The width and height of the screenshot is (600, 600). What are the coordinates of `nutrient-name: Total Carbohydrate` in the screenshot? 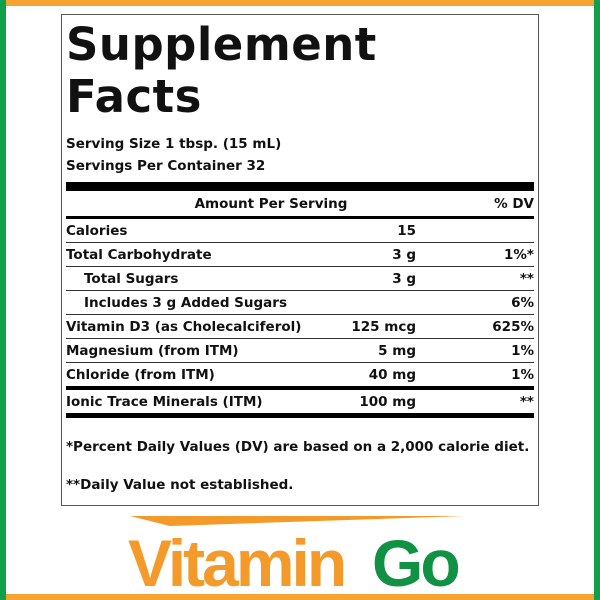 It's located at (139, 254).